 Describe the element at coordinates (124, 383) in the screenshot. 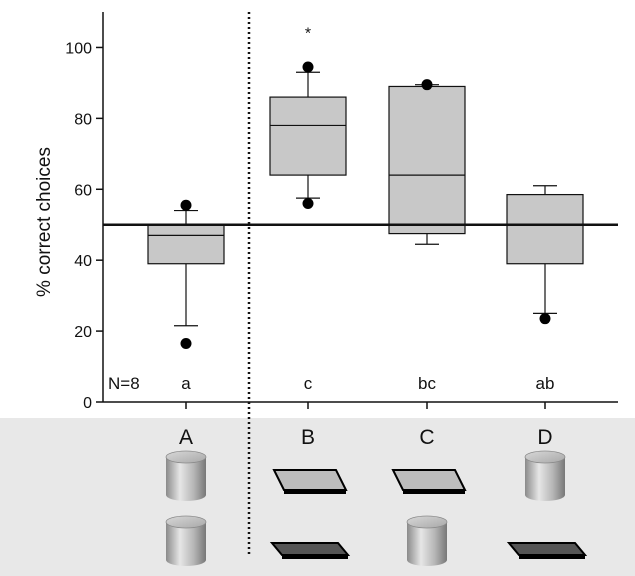

I see `sample-size-label: N=8` at that location.